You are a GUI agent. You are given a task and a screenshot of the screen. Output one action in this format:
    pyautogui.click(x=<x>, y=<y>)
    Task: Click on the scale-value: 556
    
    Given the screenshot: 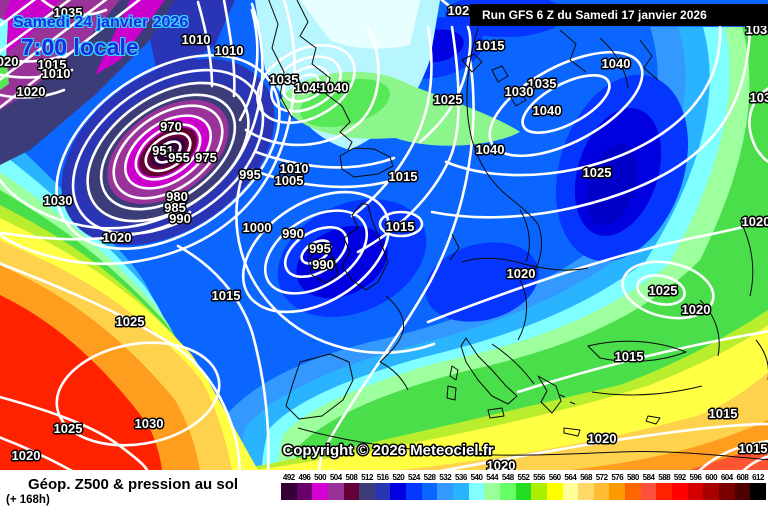 What is the action you would take?
    pyautogui.click(x=539, y=477)
    